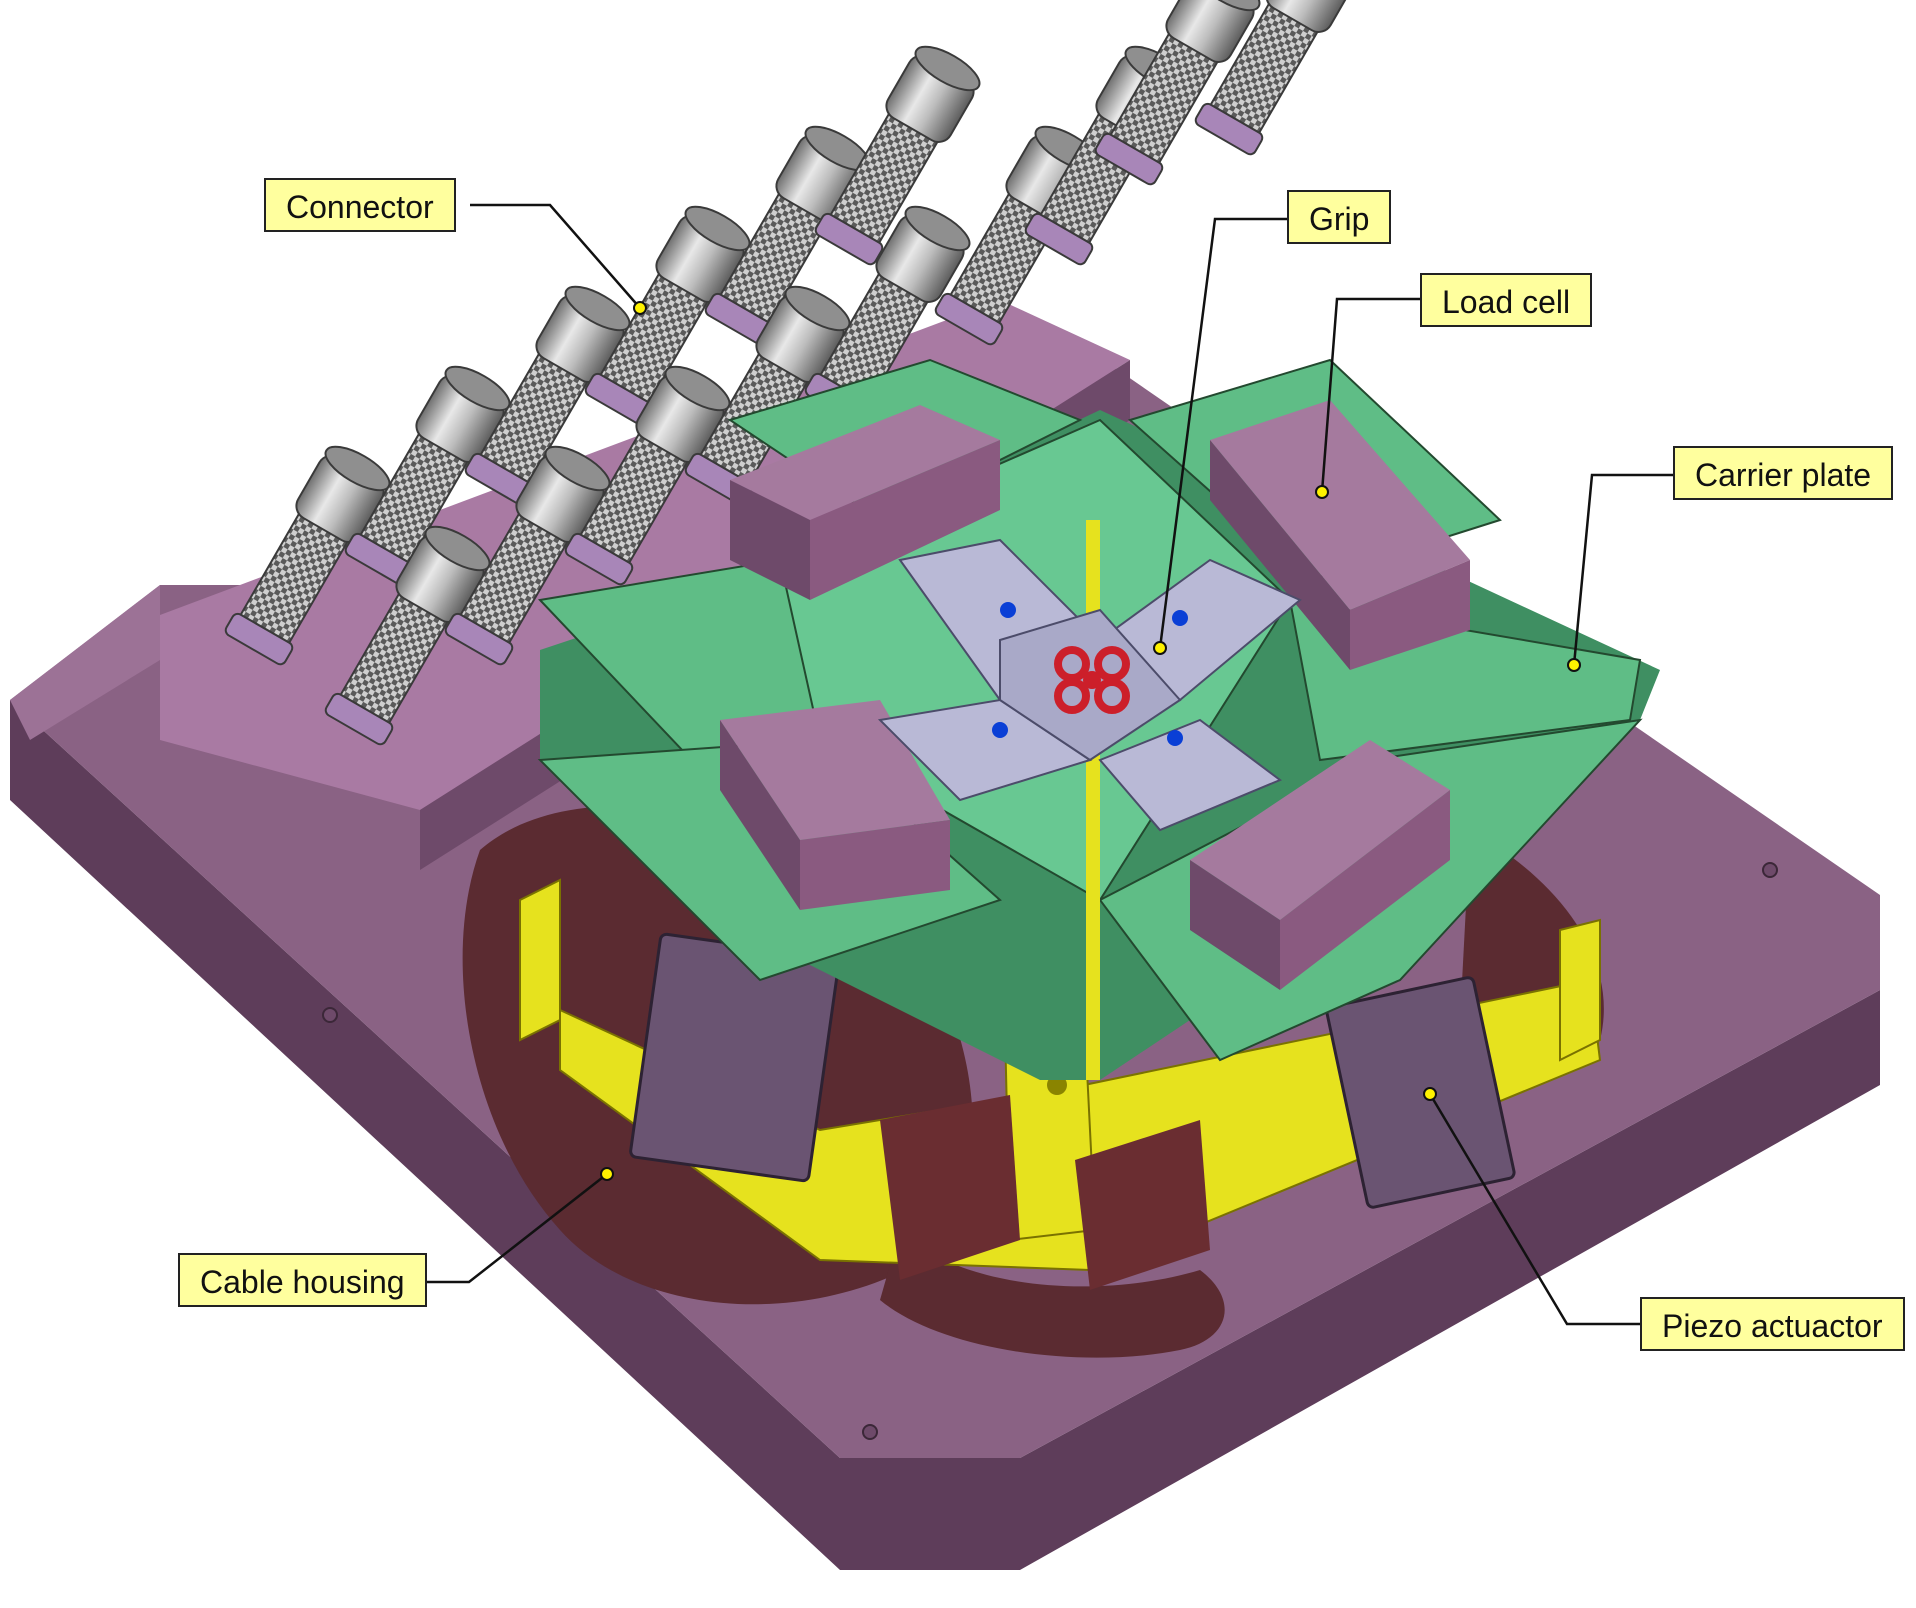  I want to click on base-recess-front, so click(1052, 1294).